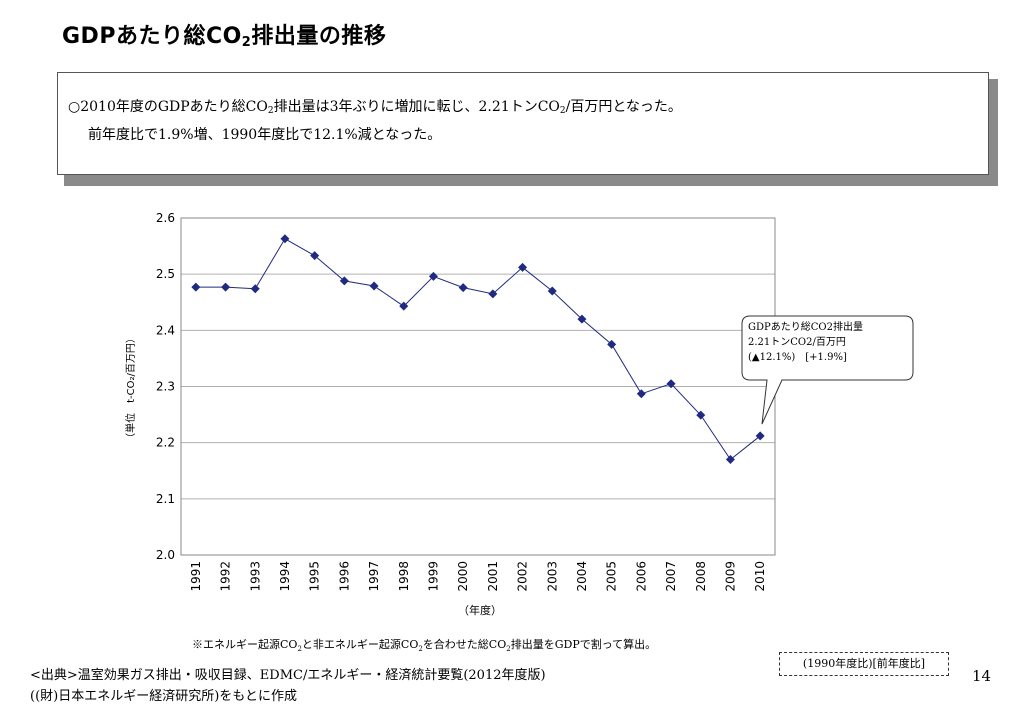 Image resolution: width=1023 pixels, height=708 pixels. What do you see at coordinates (827, 370) in the screenshot?
I see `callout-bubble` at bounding box center [827, 370].